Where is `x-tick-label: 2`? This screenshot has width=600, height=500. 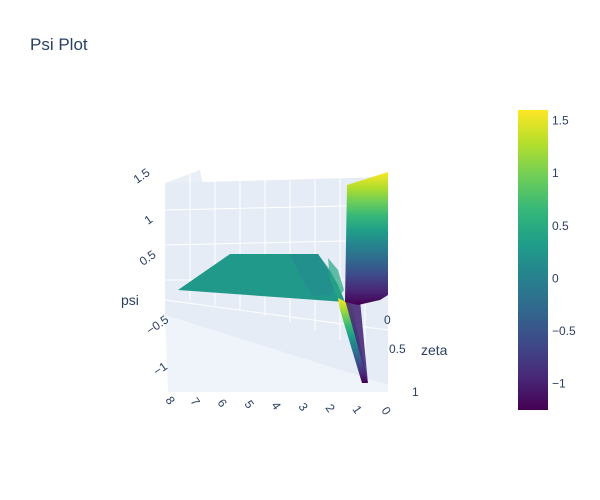
x-tick-label: 2 is located at coordinates (330, 408).